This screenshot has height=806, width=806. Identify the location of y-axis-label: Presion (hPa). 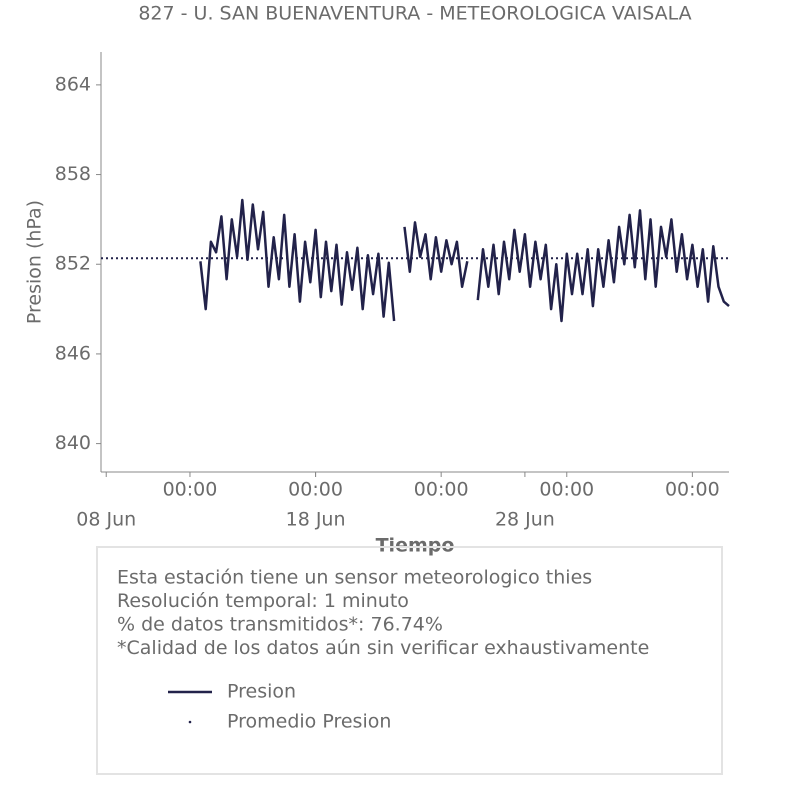
(35, 262).